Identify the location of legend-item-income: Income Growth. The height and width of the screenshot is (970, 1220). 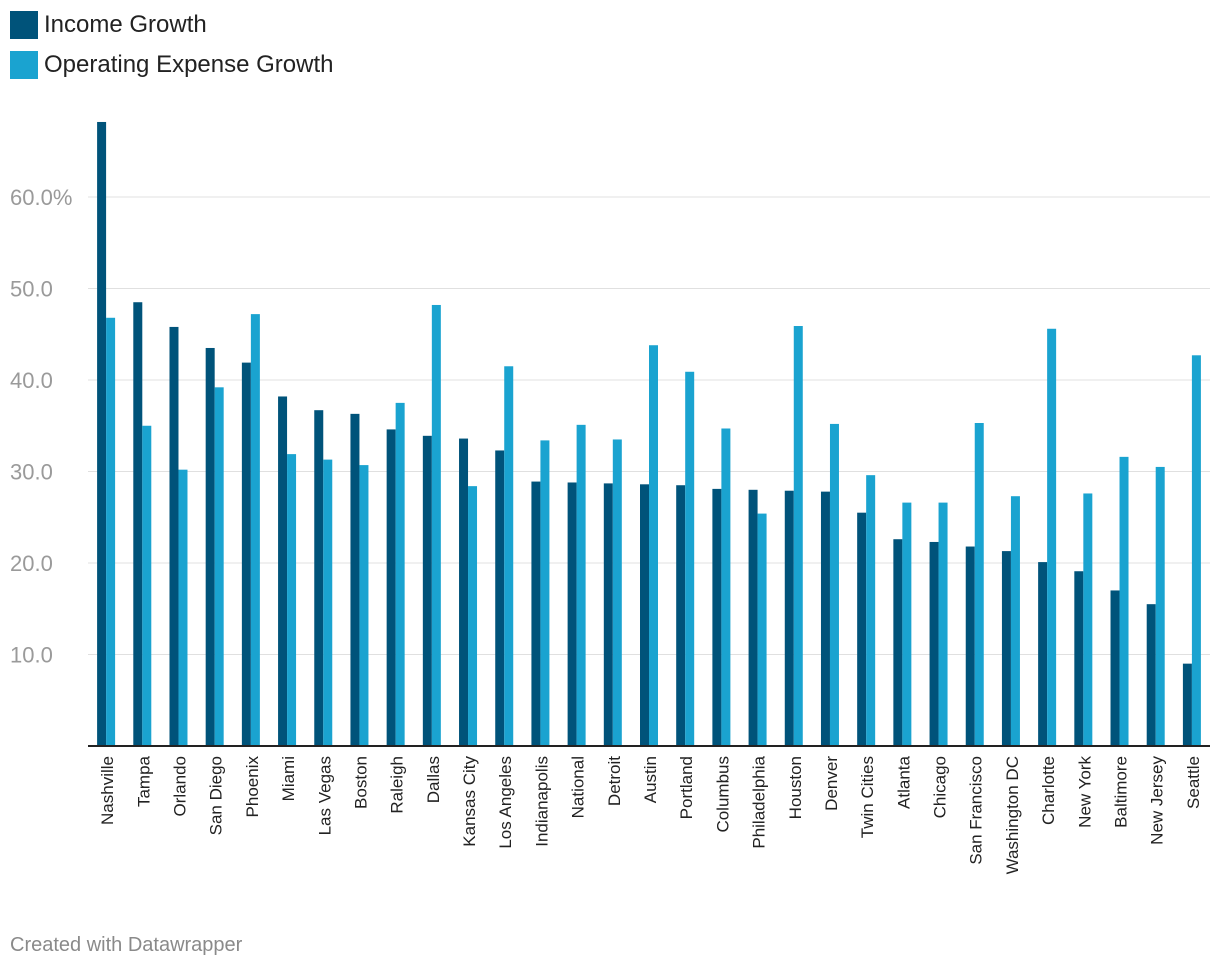
(172, 25).